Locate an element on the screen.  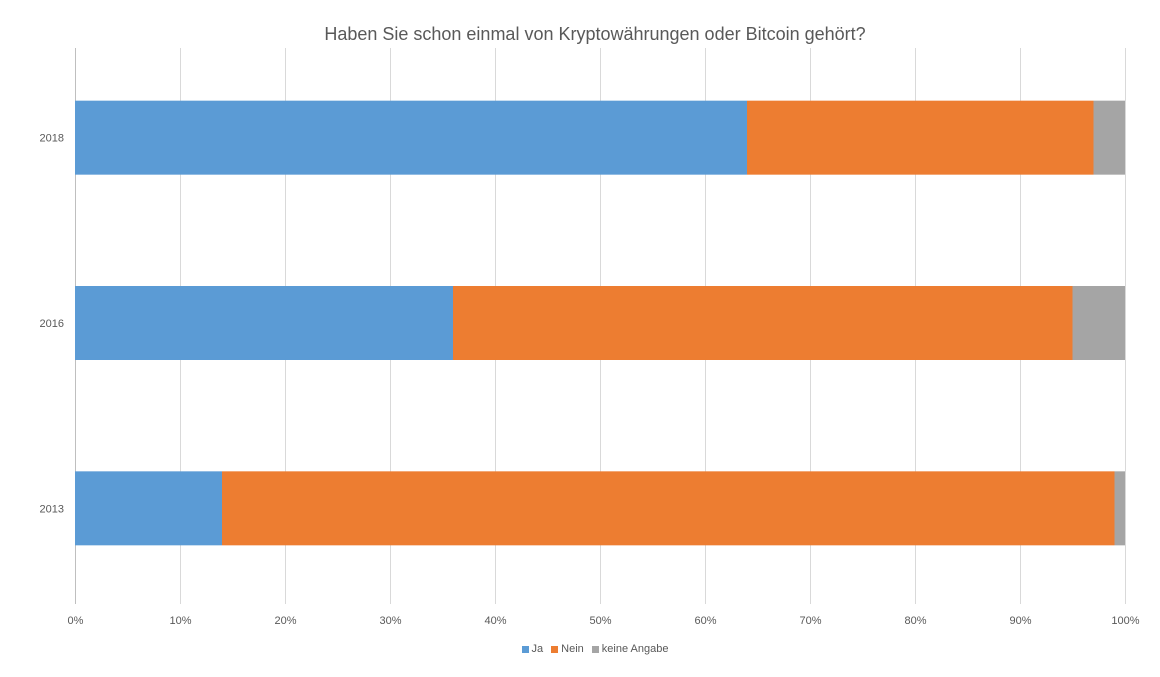
legend-item: keine Angabe is located at coordinates (630, 649).